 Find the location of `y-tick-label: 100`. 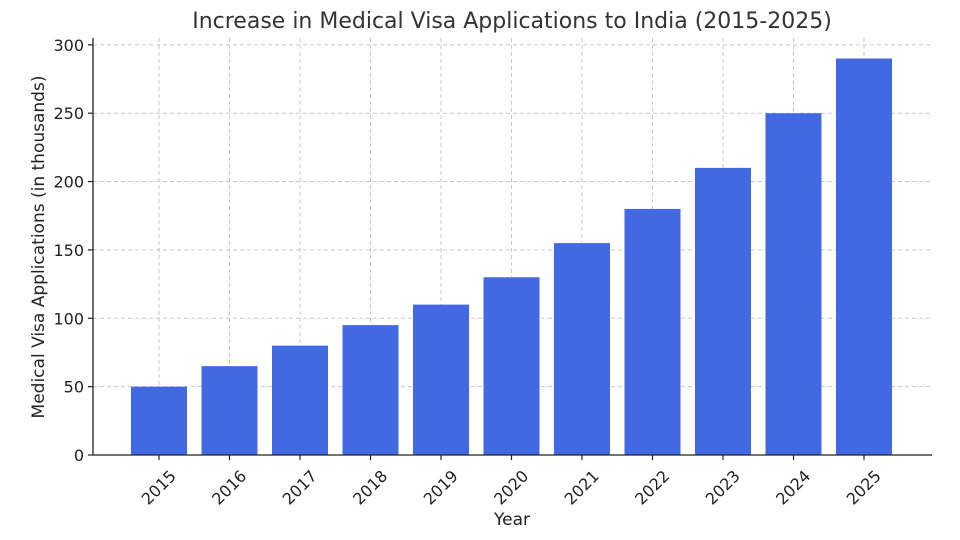

y-tick-label: 100 is located at coordinates (68, 318).